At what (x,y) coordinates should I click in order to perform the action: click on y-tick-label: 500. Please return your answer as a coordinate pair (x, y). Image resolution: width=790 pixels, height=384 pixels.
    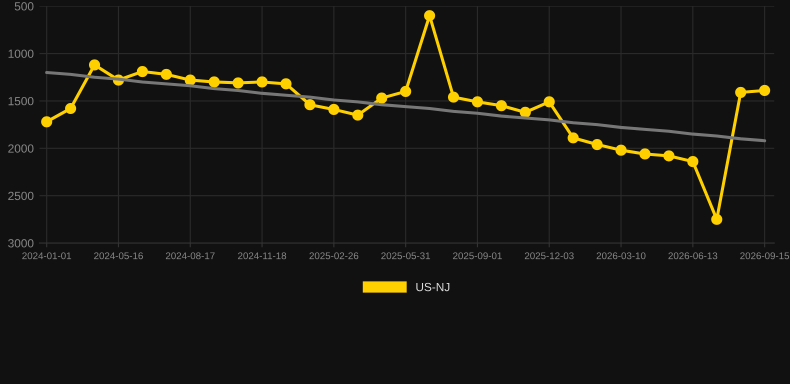
    Looking at the image, I should click on (24, 6).